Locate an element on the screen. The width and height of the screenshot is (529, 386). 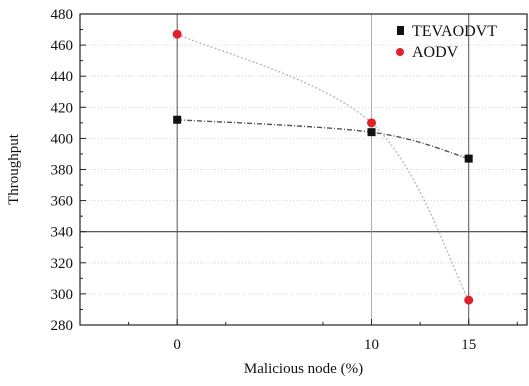
y-tick-label: 340 is located at coordinates (62, 233).